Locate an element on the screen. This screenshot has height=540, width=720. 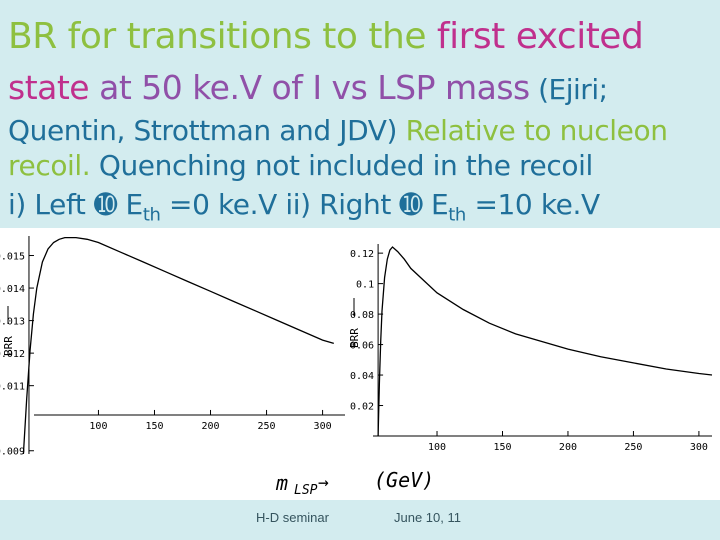
x-axis-label-unit: (GeV) is located at coordinates (404, 480).